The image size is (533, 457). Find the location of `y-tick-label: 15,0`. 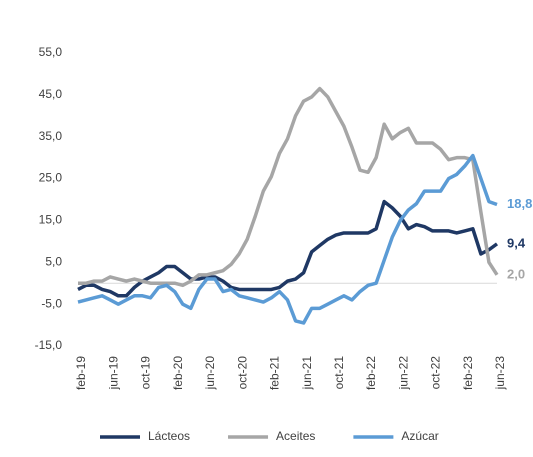

y-tick-label: 15,0 is located at coordinates (51, 220).